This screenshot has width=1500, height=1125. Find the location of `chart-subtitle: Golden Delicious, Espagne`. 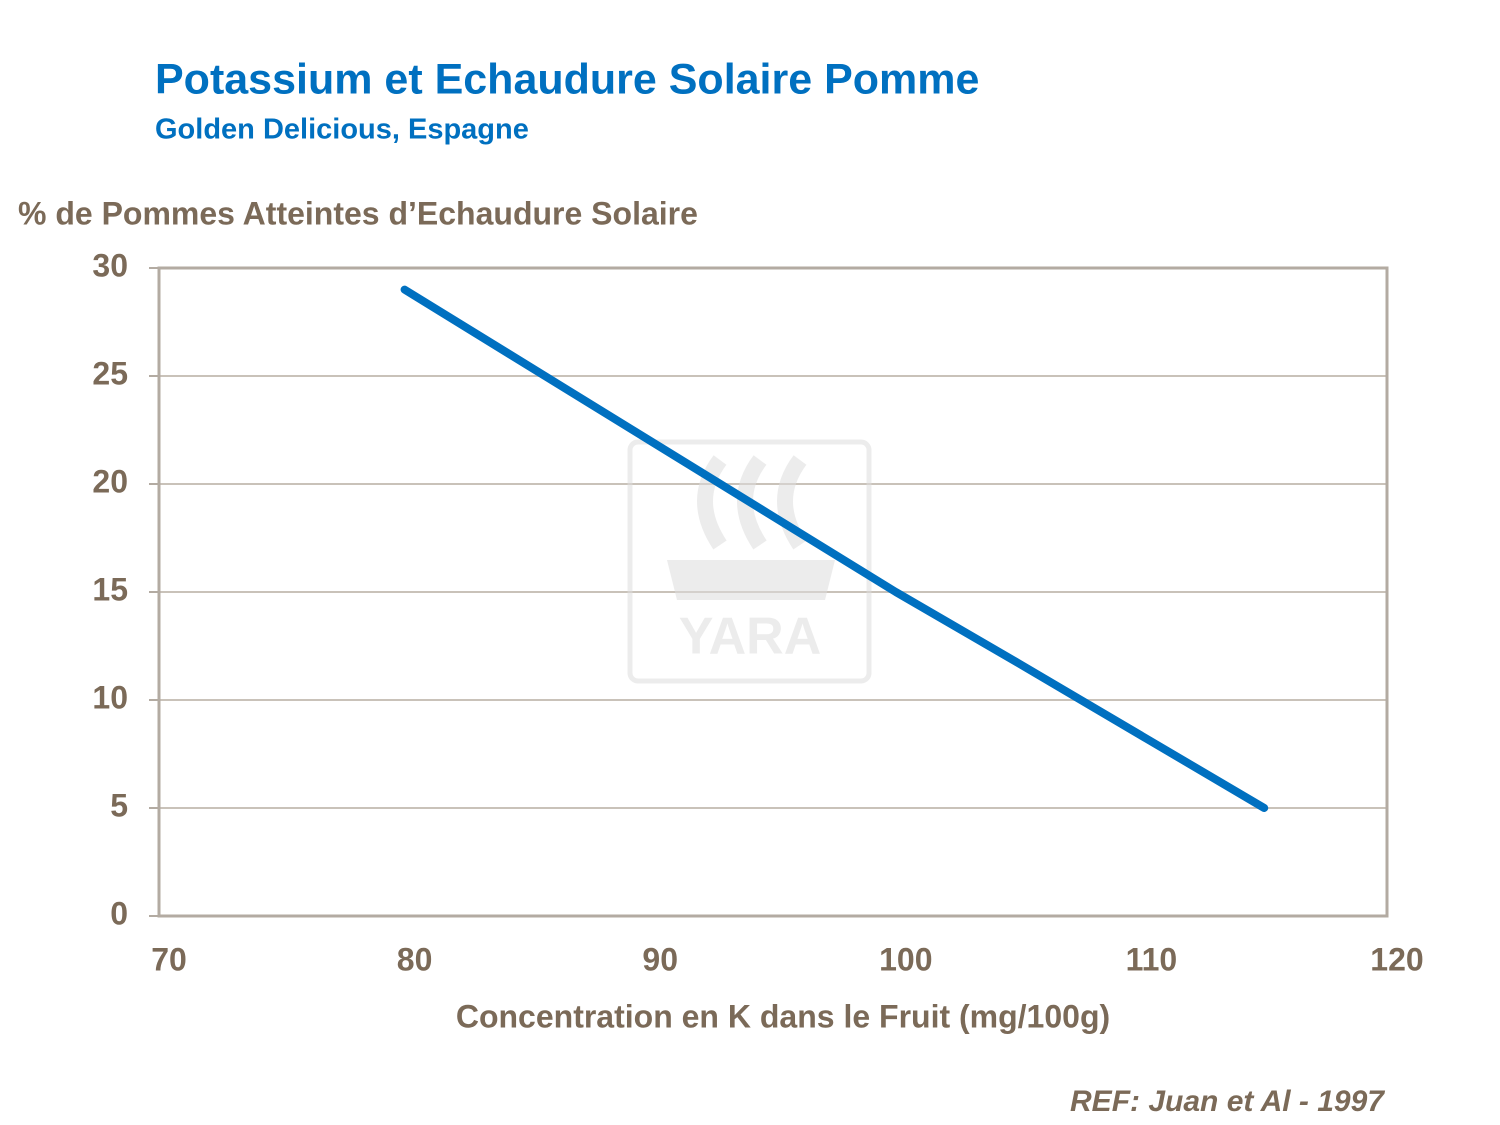

chart-subtitle: Golden Delicious, Espagne is located at coordinates (342, 130).